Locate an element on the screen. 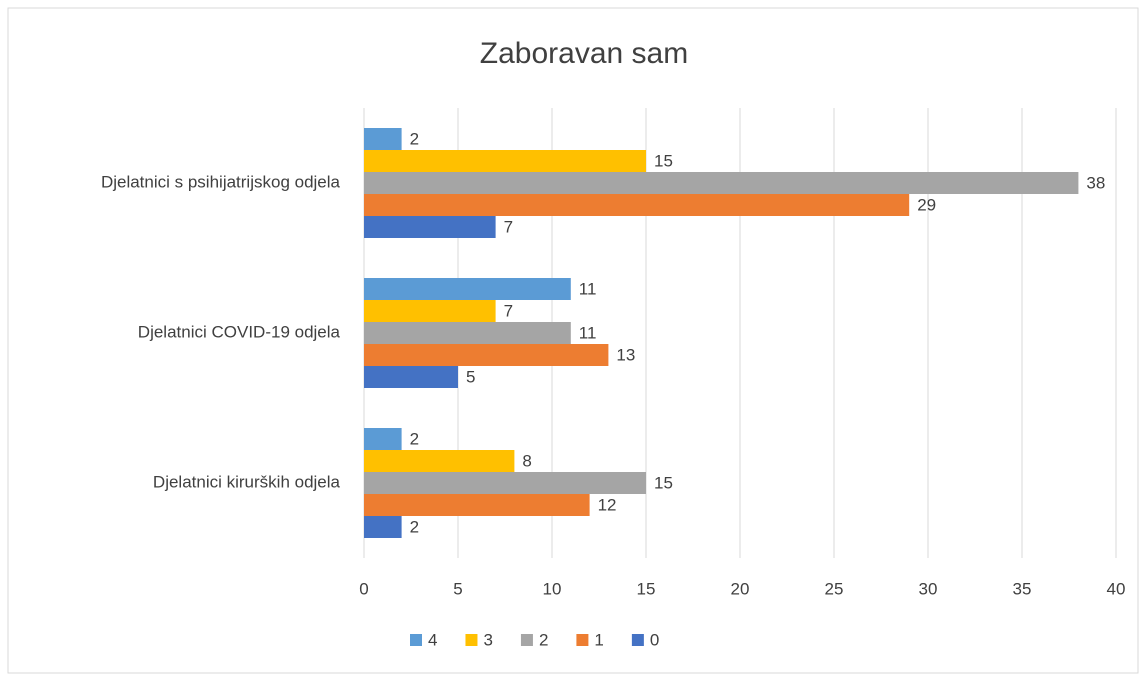 The height and width of the screenshot is (675, 1146). chart-title: Zaboravan sam is located at coordinates (584, 53).